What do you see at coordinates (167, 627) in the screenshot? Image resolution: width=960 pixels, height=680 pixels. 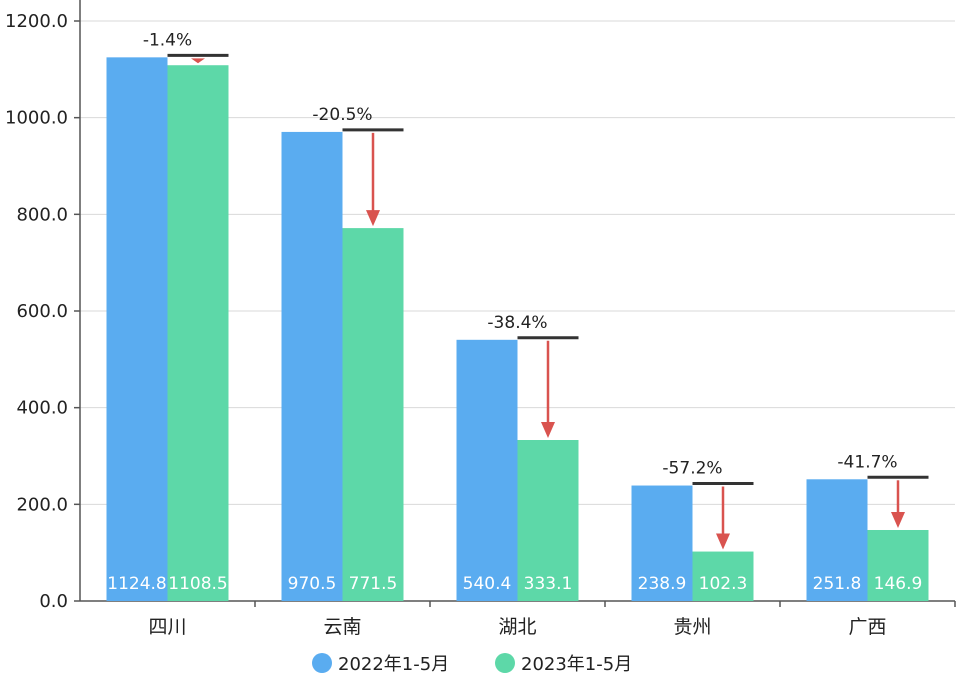 I see `category-label: 四川` at bounding box center [167, 627].